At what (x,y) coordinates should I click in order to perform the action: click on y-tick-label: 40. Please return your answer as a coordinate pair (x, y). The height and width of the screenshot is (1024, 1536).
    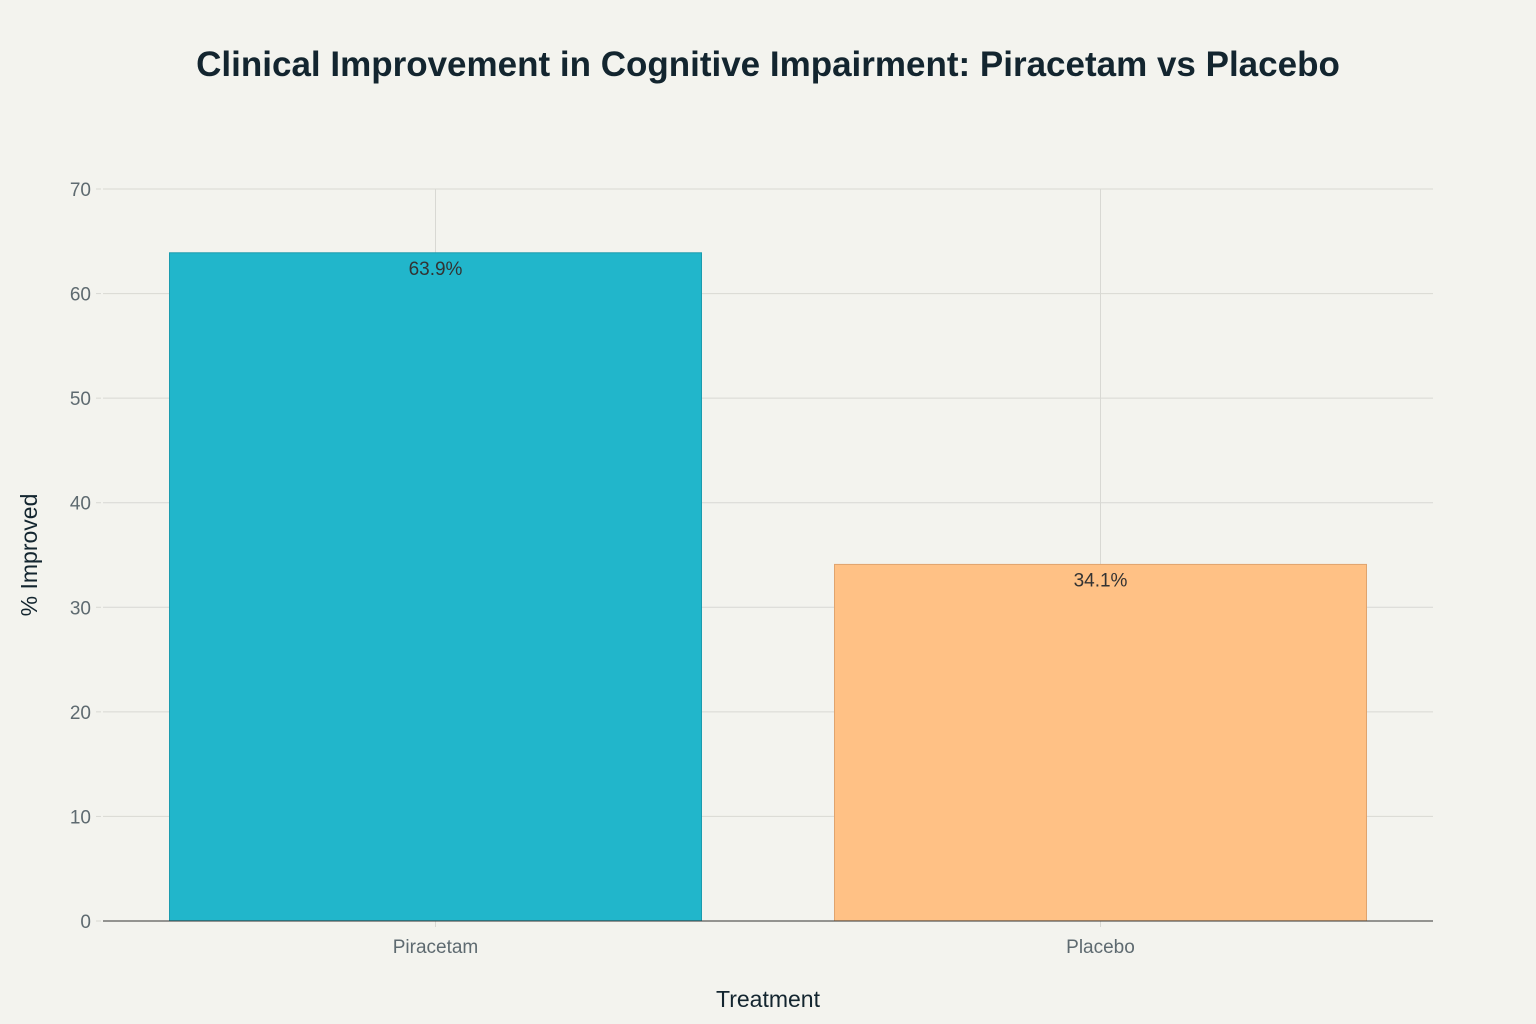
    Looking at the image, I should click on (80, 504).